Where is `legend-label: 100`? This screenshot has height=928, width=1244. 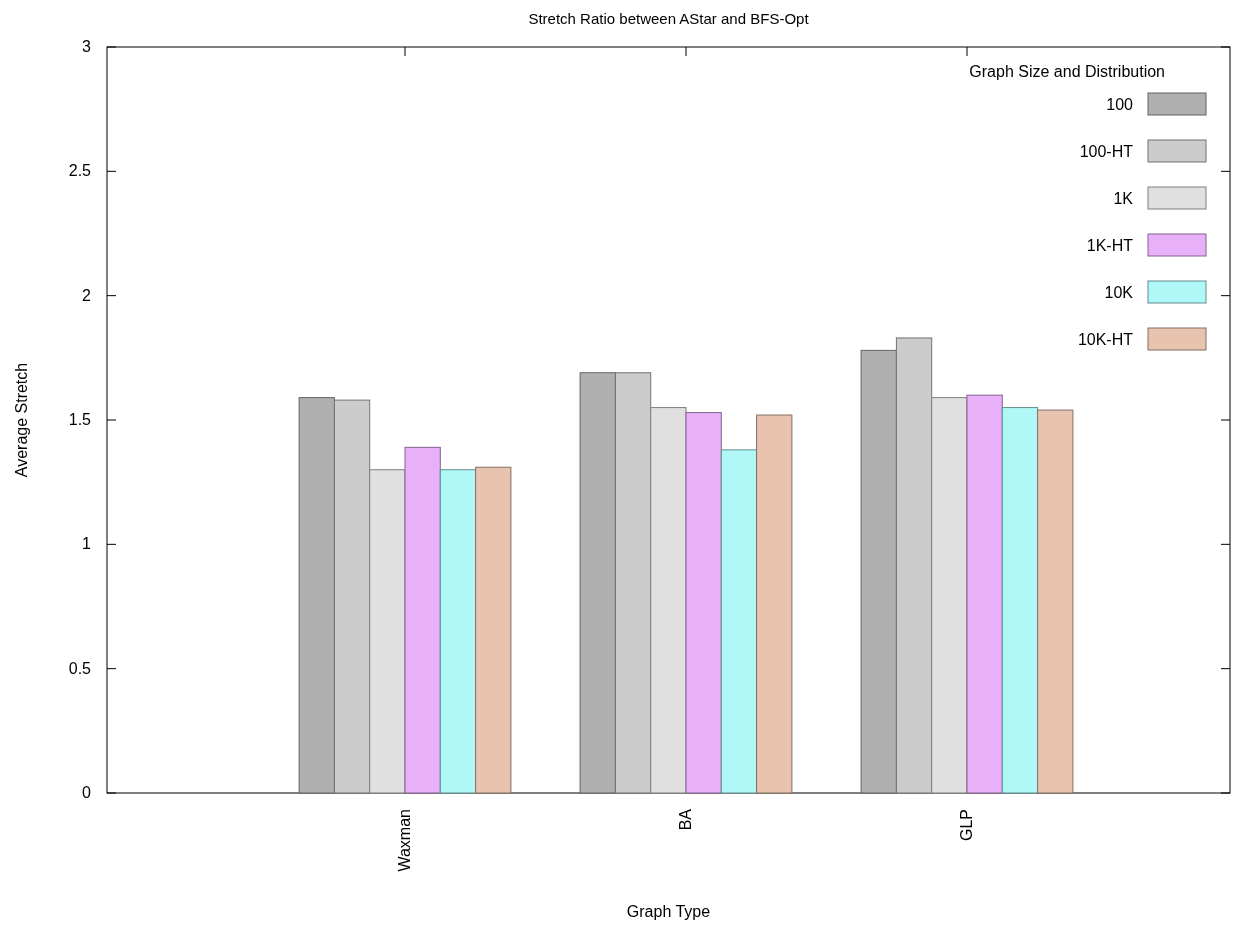
legend-label: 100 is located at coordinates (1120, 104).